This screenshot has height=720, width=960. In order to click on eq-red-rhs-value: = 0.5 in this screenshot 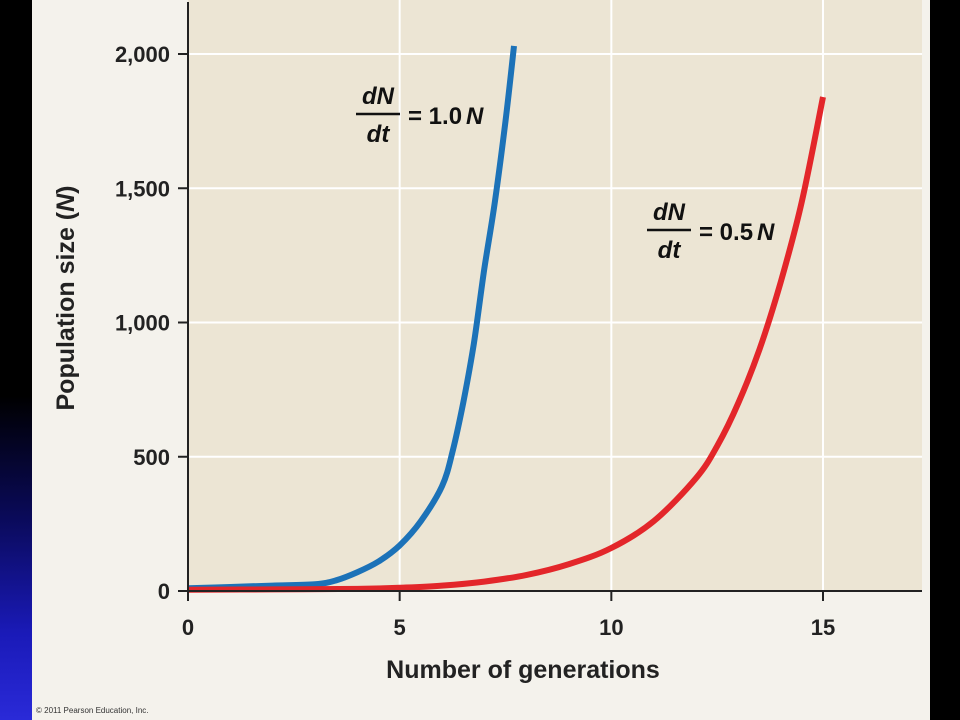, I will do `click(726, 232)`.